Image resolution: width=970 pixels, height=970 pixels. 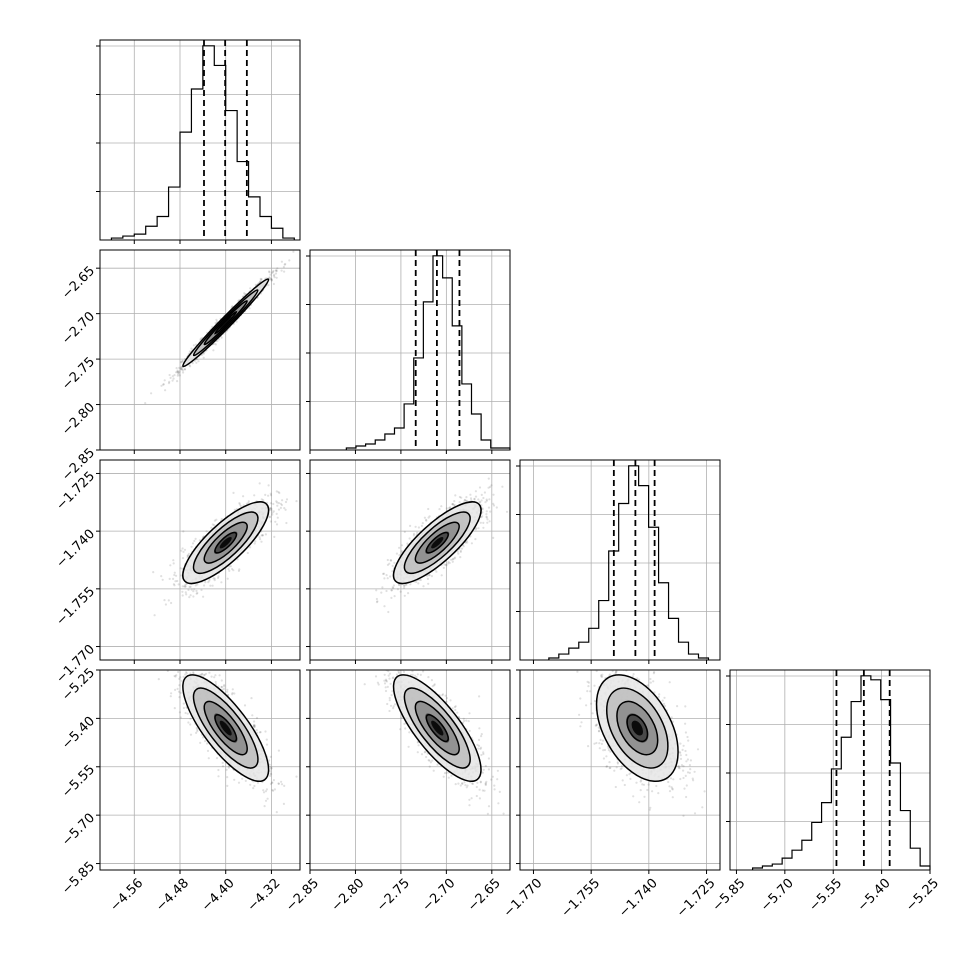 I want to click on x-tick-label: −4.48, so click(x=172, y=895).